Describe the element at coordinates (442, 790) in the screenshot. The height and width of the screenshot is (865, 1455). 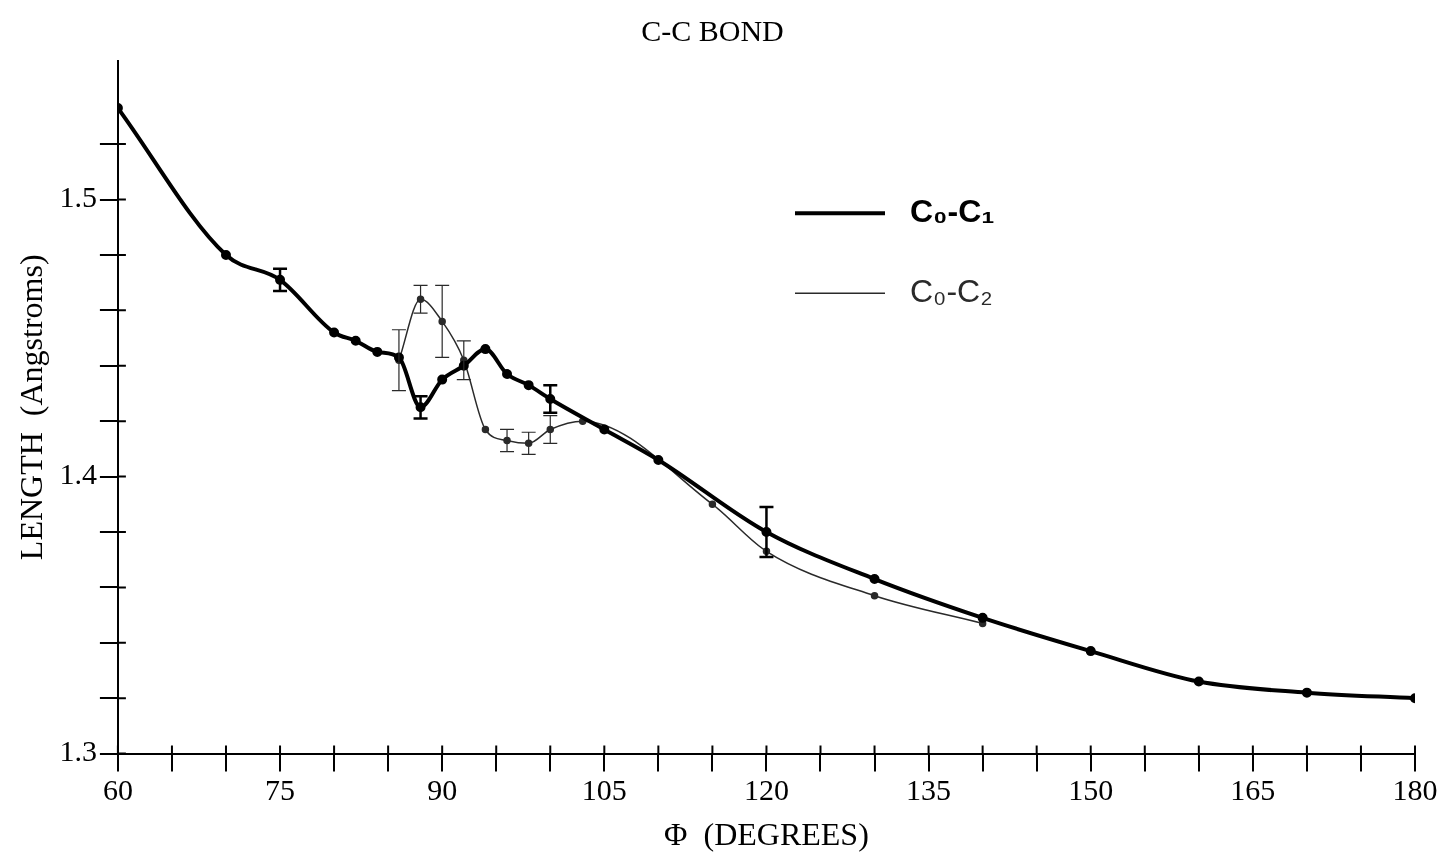
I see `x-tick-label: 90` at that location.